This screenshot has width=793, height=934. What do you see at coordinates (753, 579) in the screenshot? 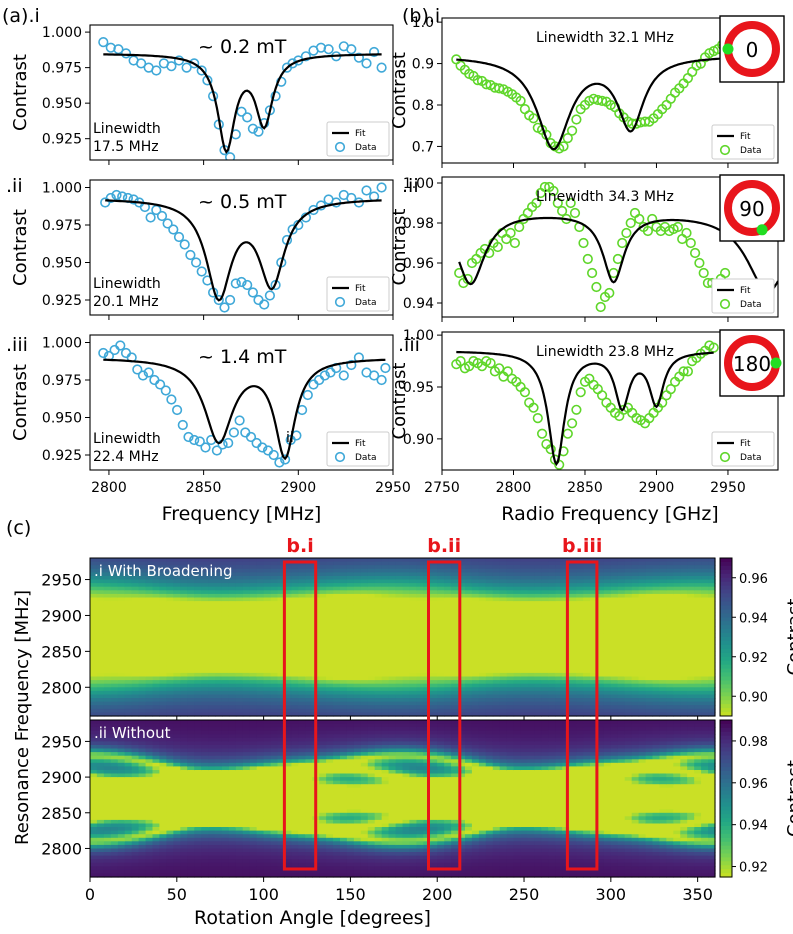
I see `colorbar-tick-label: 0.96` at bounding box center [753, 579].